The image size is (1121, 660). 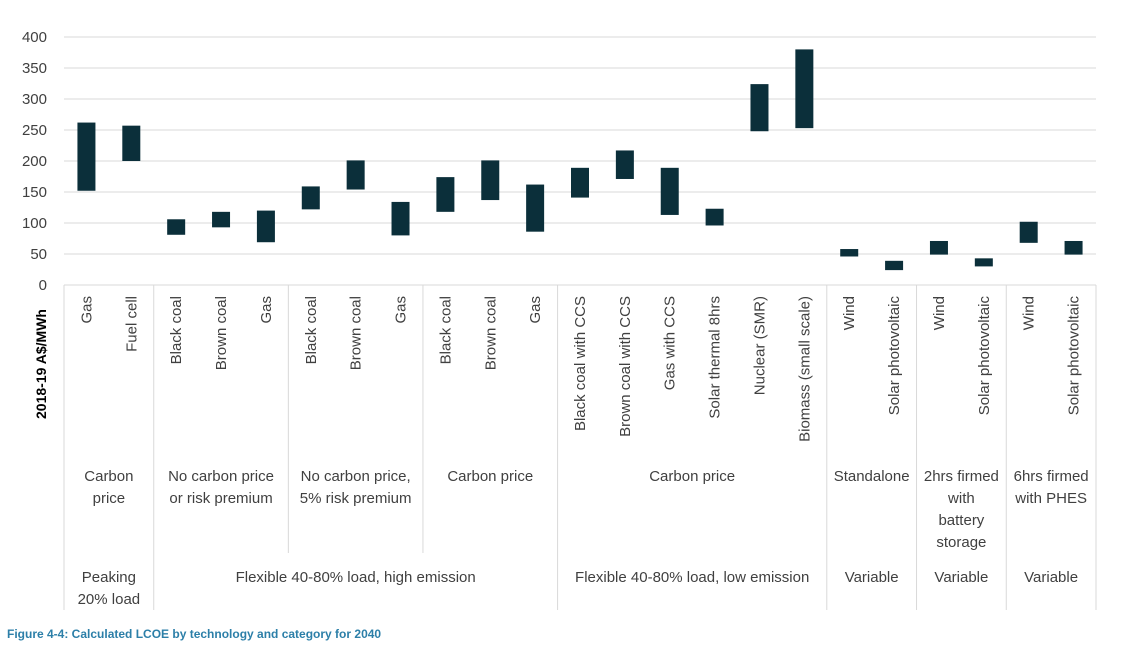 What do you see at coordinates (41, 364) in the screenshot?
I see `y-axis-title: 2018-19 A$/MWh` at bounding box center [41, 364].